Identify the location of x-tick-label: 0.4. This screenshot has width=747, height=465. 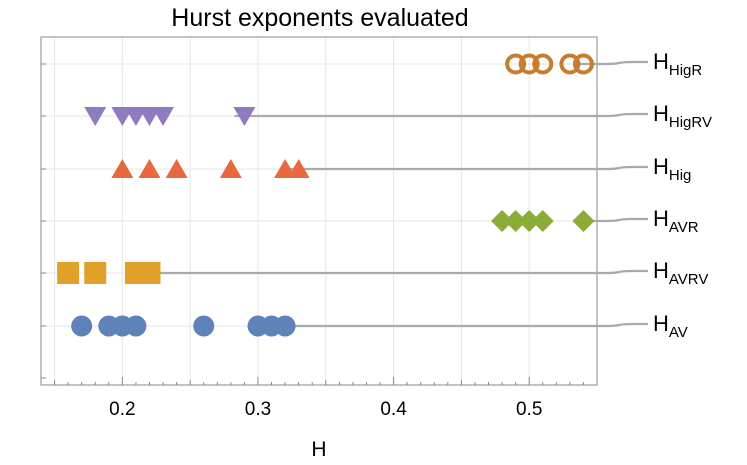
(393, 409).